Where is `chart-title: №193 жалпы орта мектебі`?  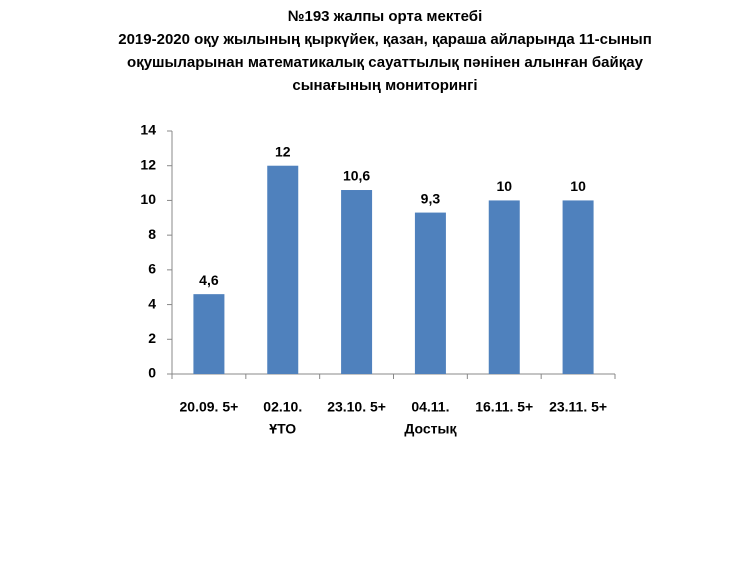 chart-title: №193 жалпы орта мектебі is located at coordinates (385, 16).